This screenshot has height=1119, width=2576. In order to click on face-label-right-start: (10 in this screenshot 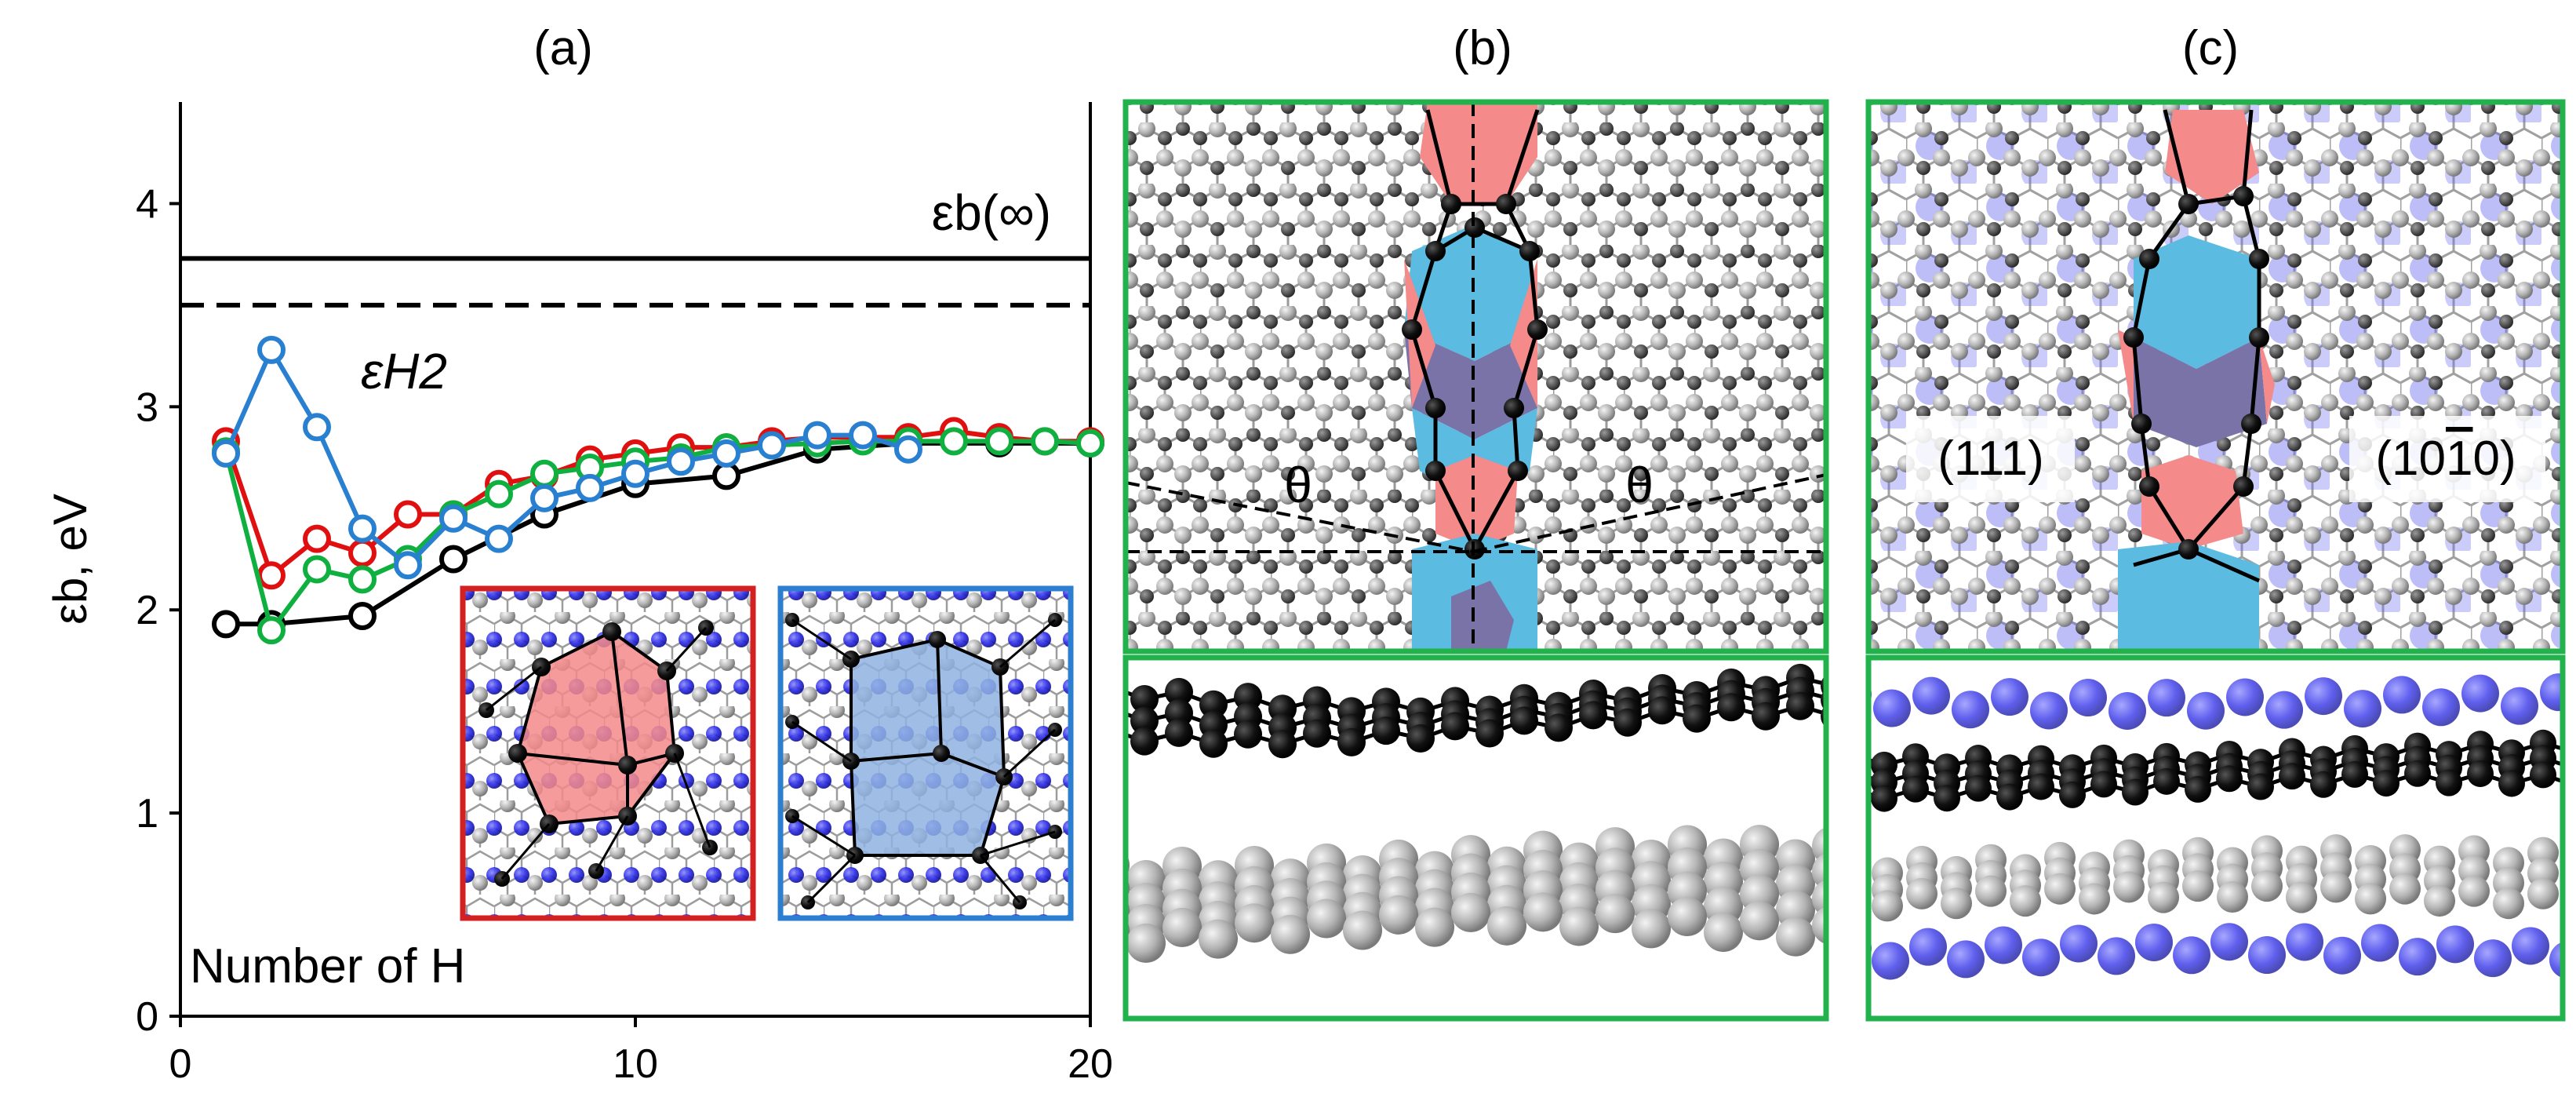, I will do `click(2410, 459)`.